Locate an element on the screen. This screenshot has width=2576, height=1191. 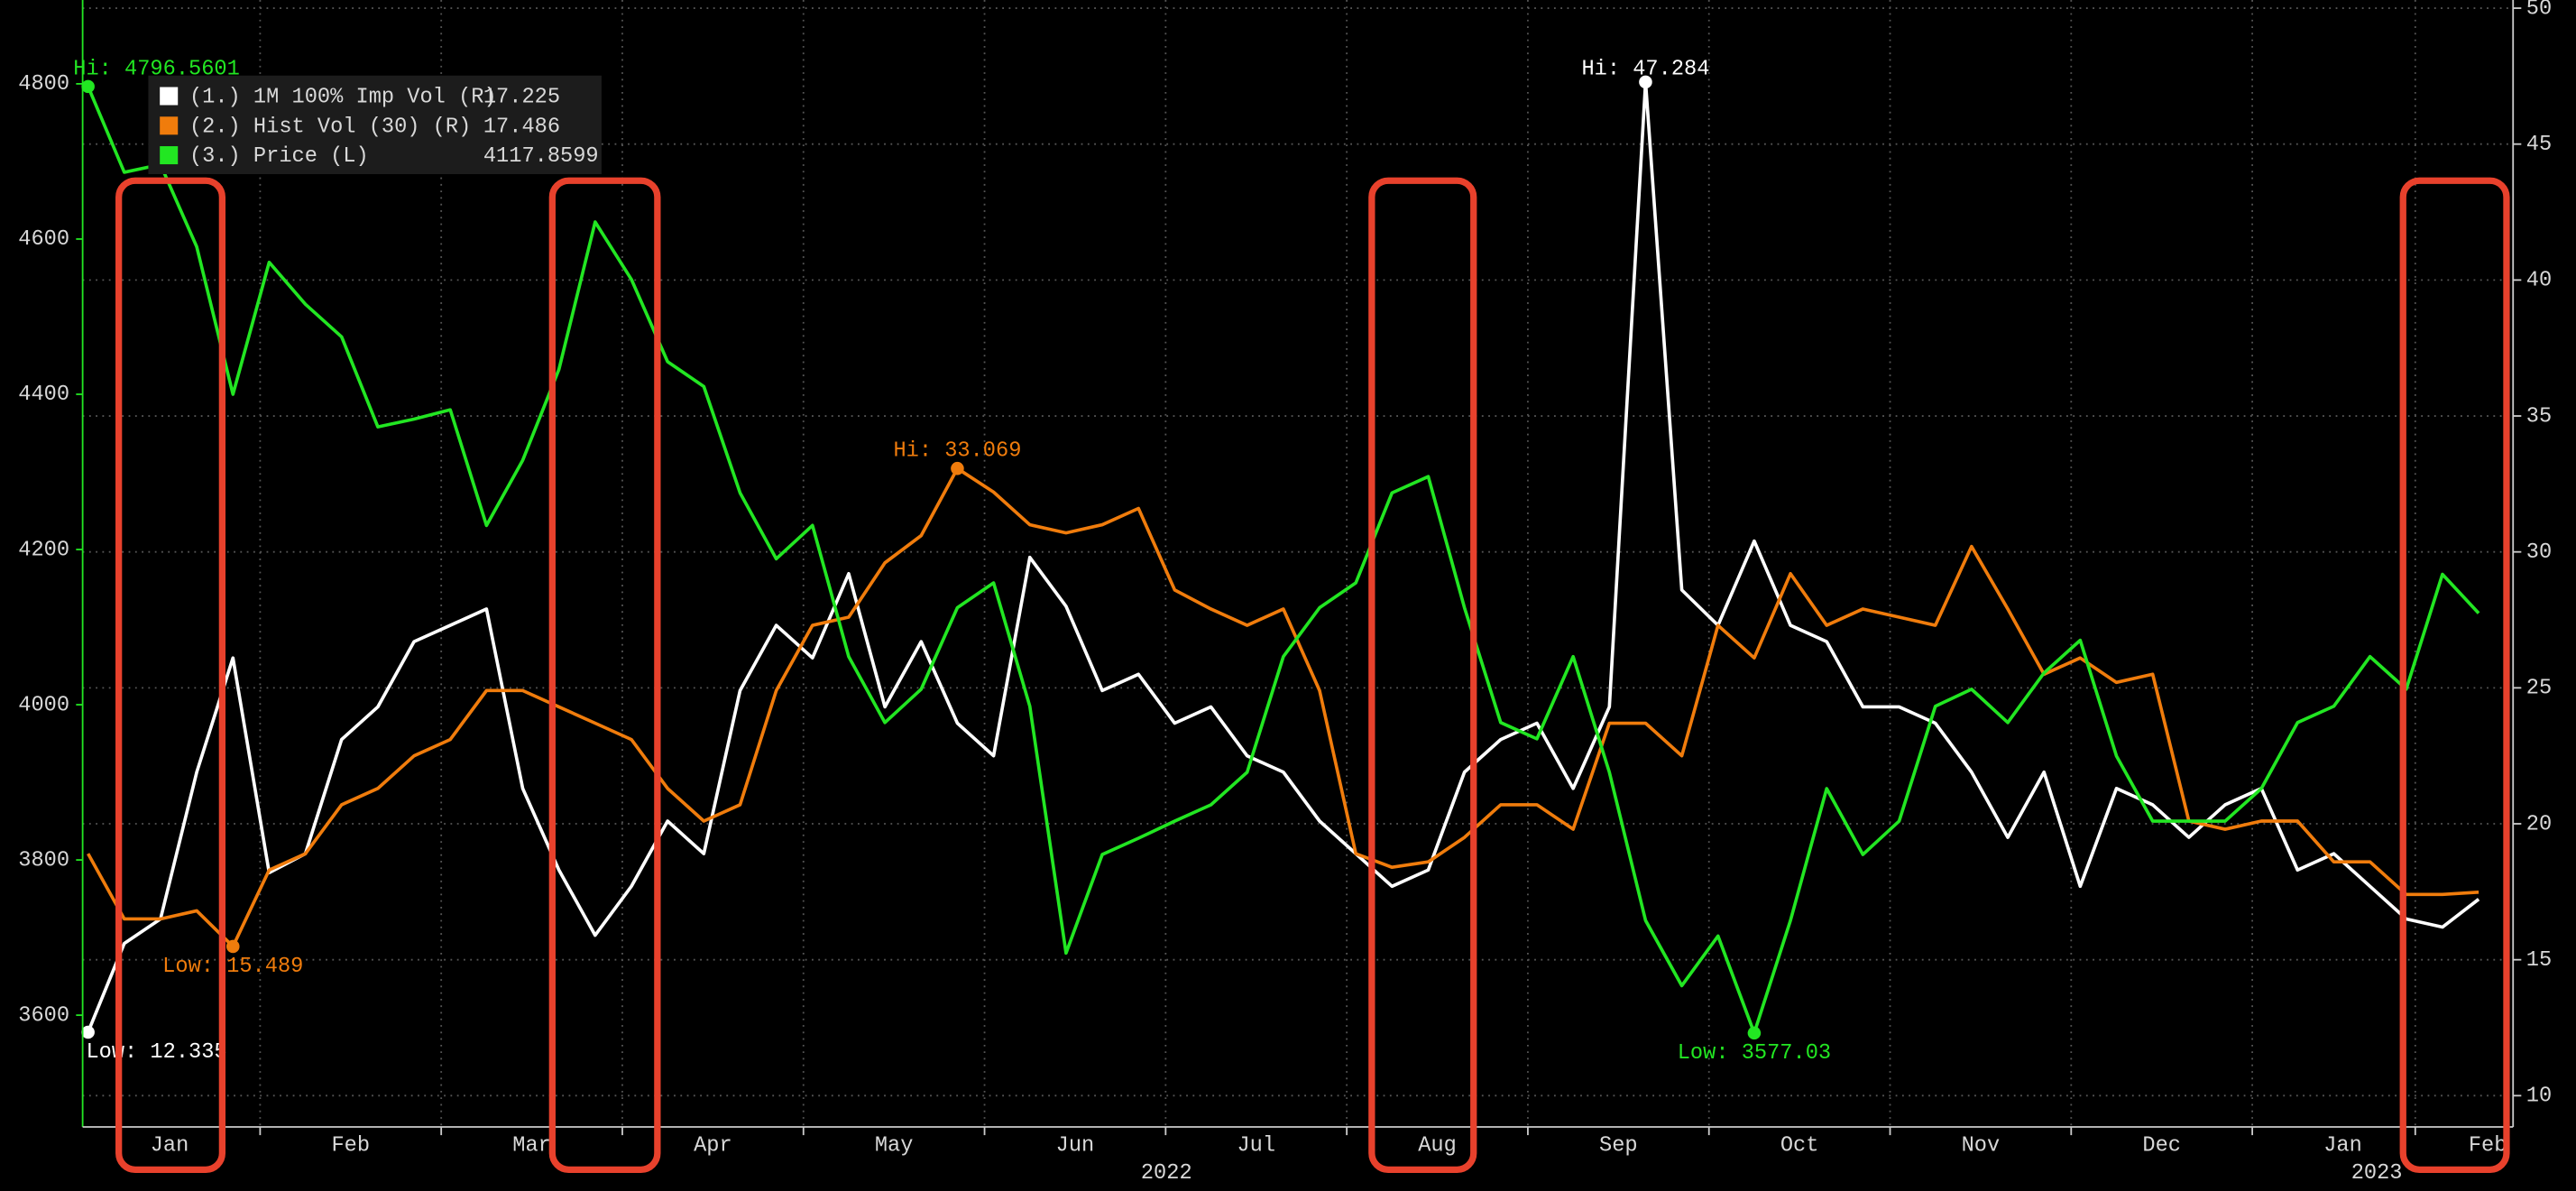
y2-tick-label: 20 is located at coordinates (2539, 824).